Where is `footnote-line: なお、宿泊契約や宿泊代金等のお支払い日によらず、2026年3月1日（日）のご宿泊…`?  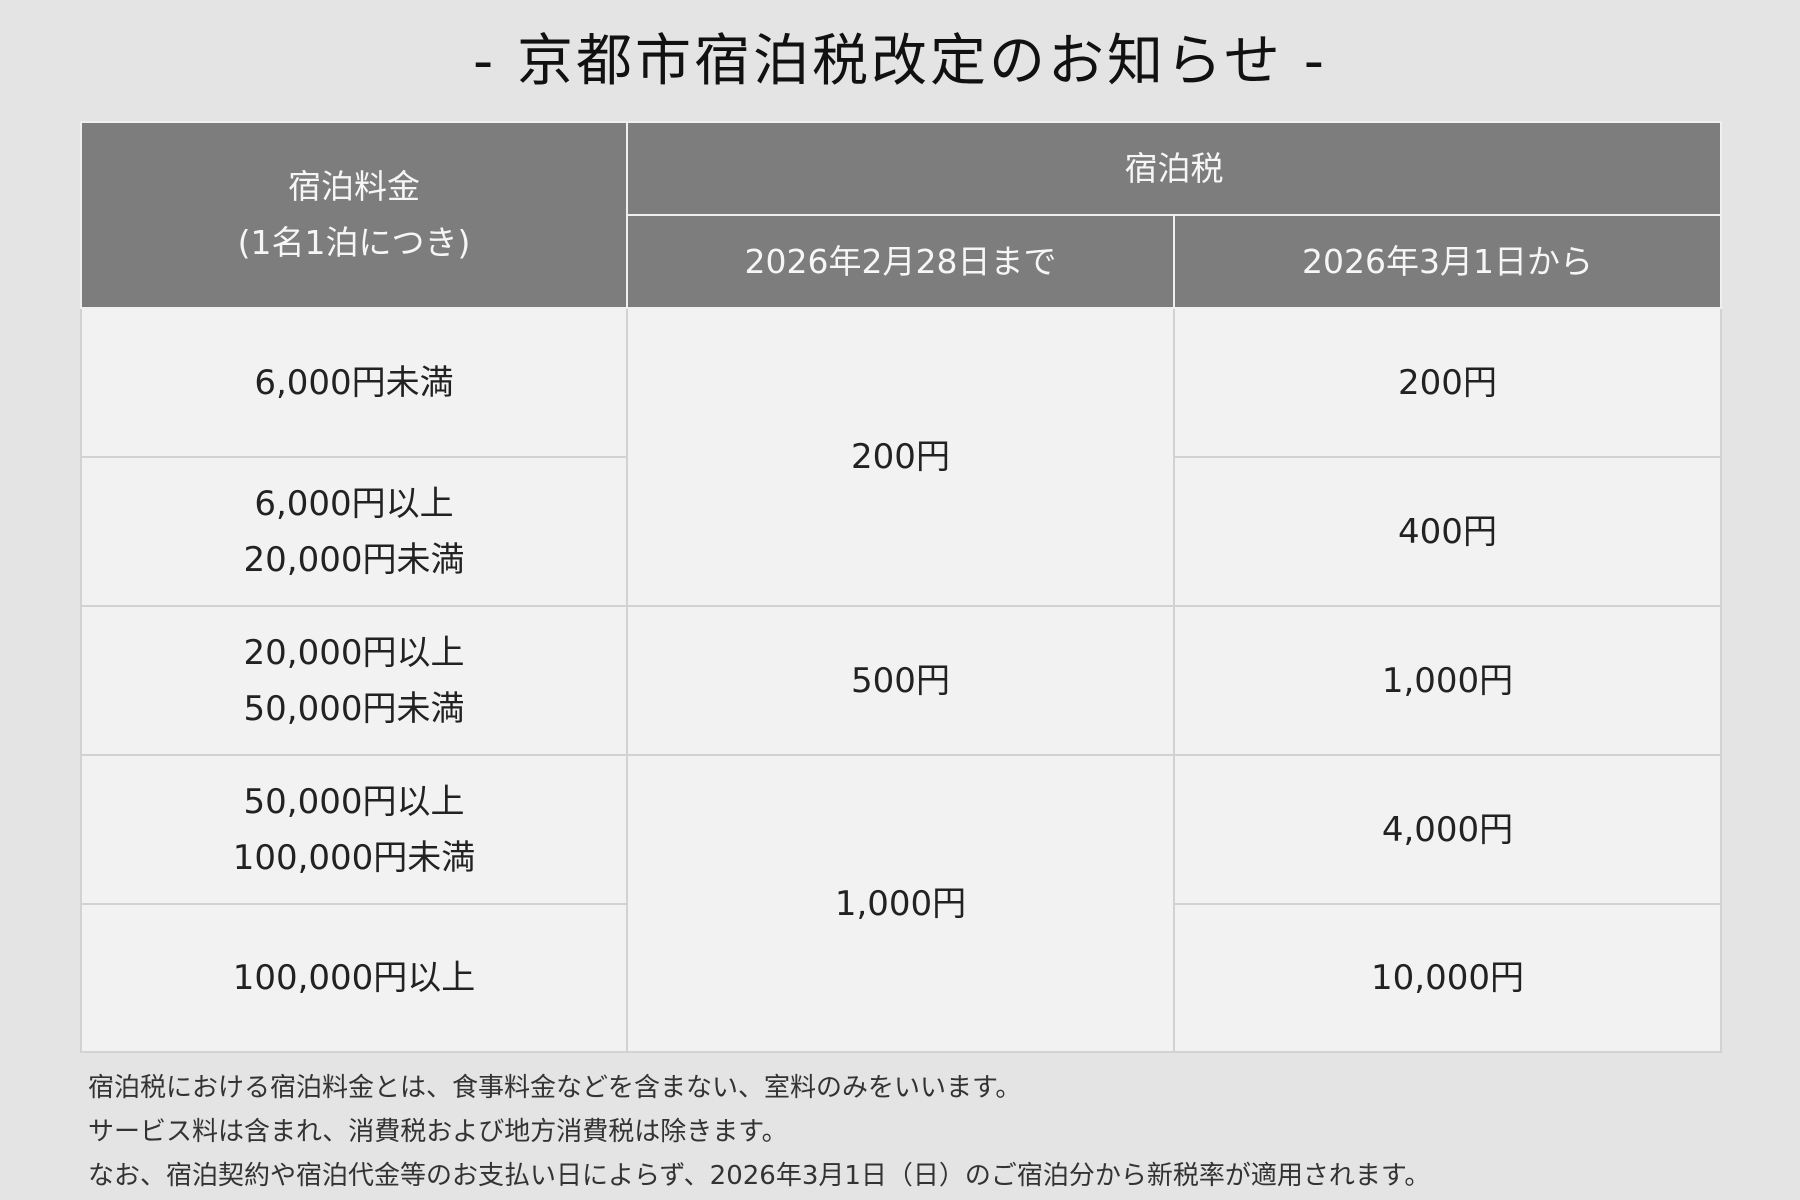
footnote-line: なお、宿泊契約や宿泊代金等のお支払い日によらず、2026年3月1日（日）のご宿泊… is located at coordinates (759, 1176).